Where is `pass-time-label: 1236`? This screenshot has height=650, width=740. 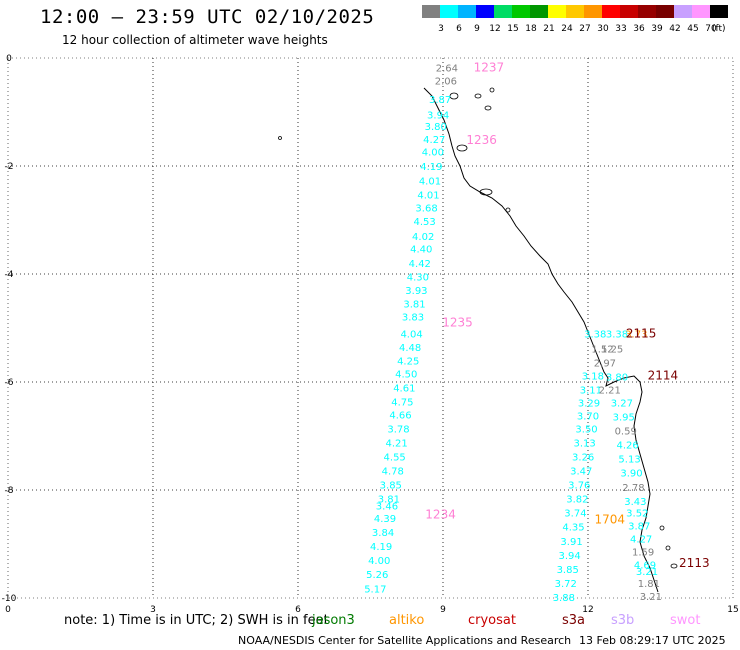
pass-time-label: 1236 is located at coordinates (481, 140).